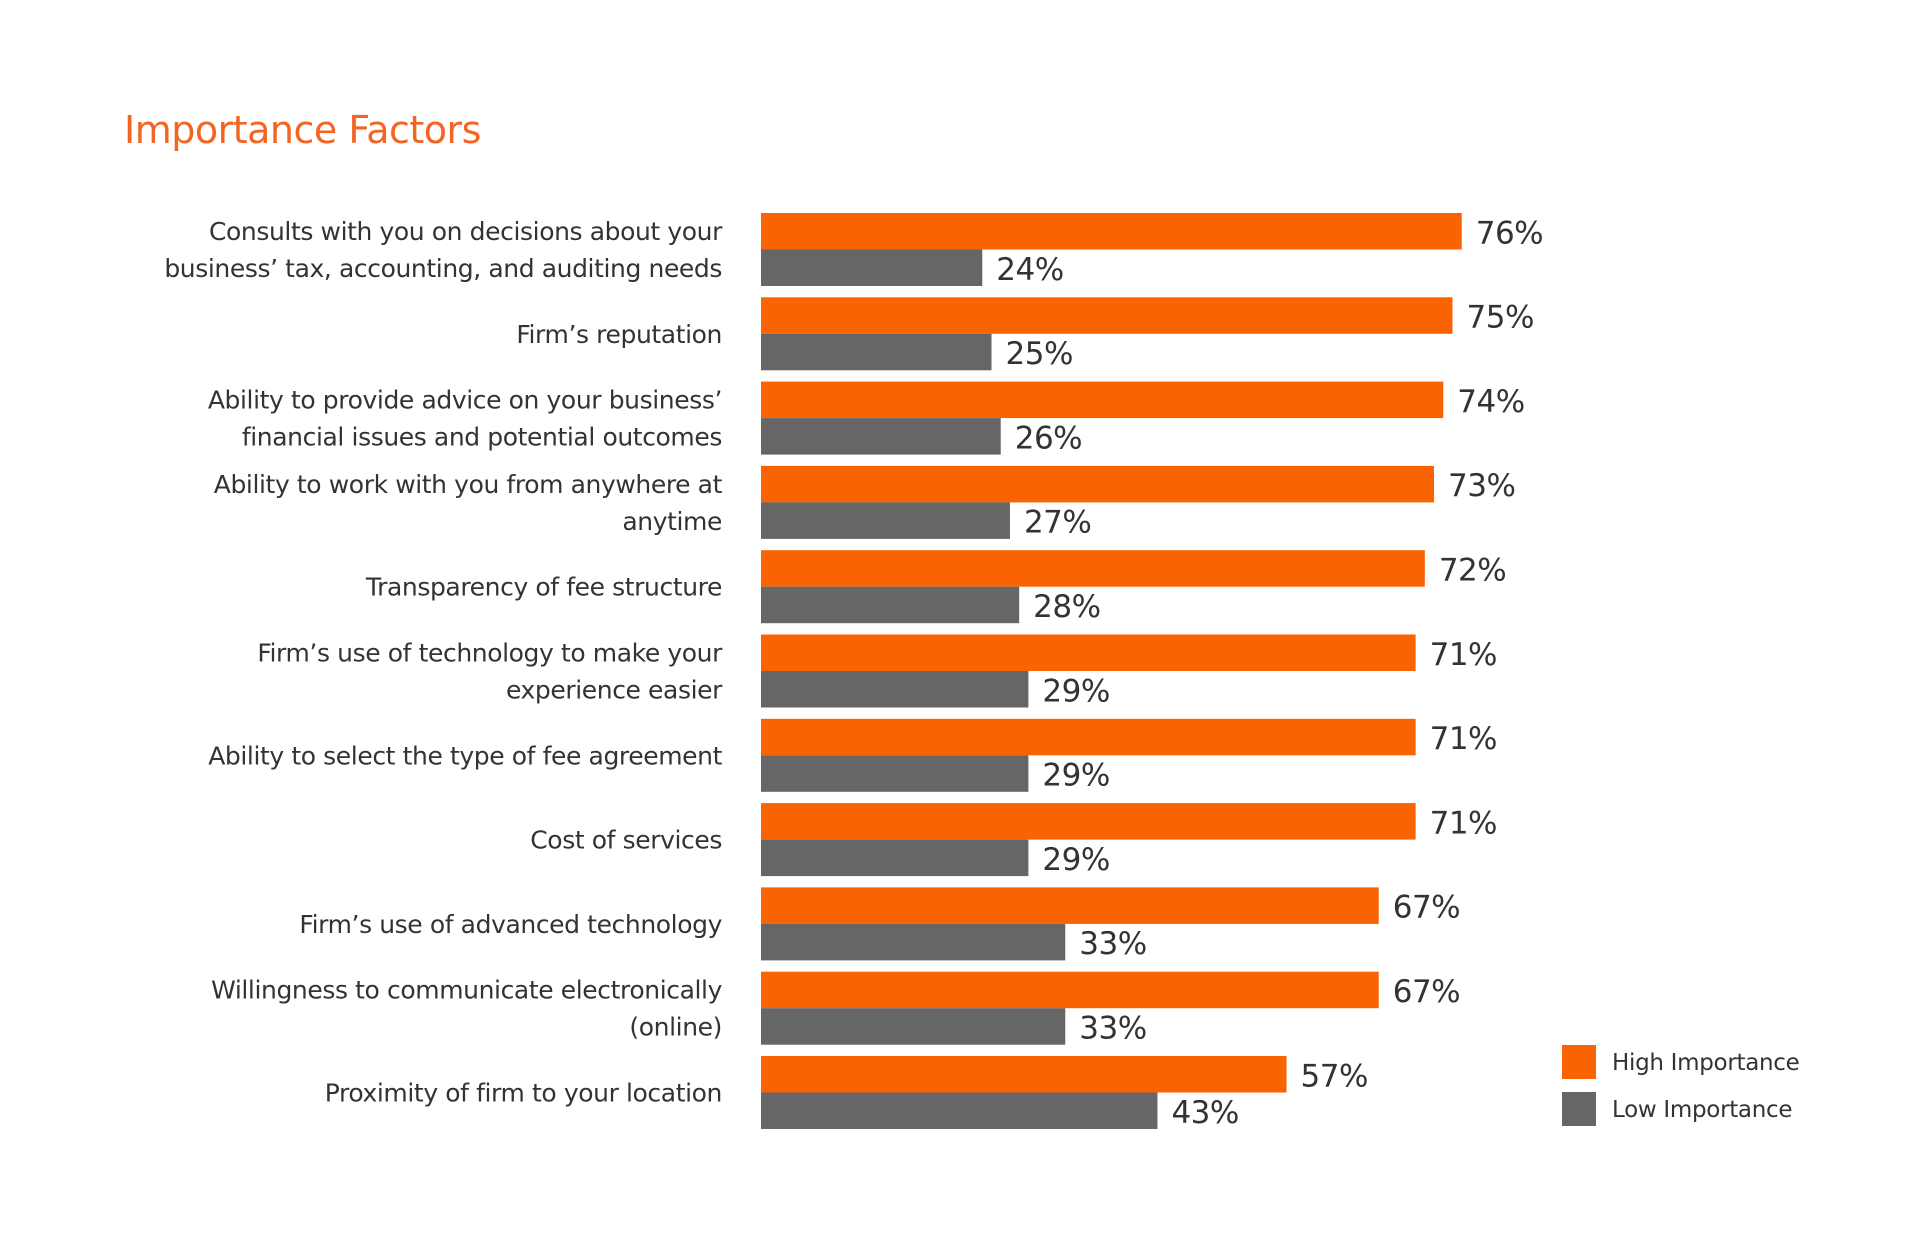 The width and height of the screenshot is (1920, 1242). Describe the element at coordinates (1029, 270) in the screenshot. I see `value-label: 24%` at that location.